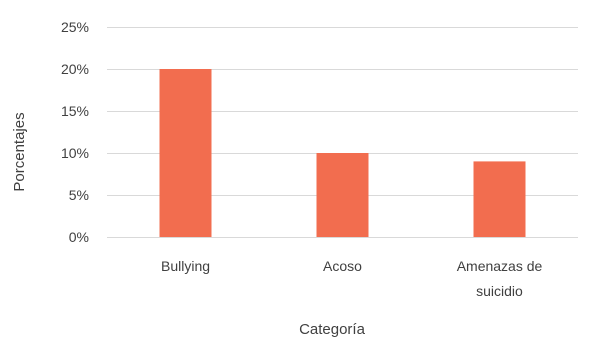  What do you see at coordinates (332, 329) in the screenshot?
I see `x-axis-title: Categoría` at bounding box center [332, 329].